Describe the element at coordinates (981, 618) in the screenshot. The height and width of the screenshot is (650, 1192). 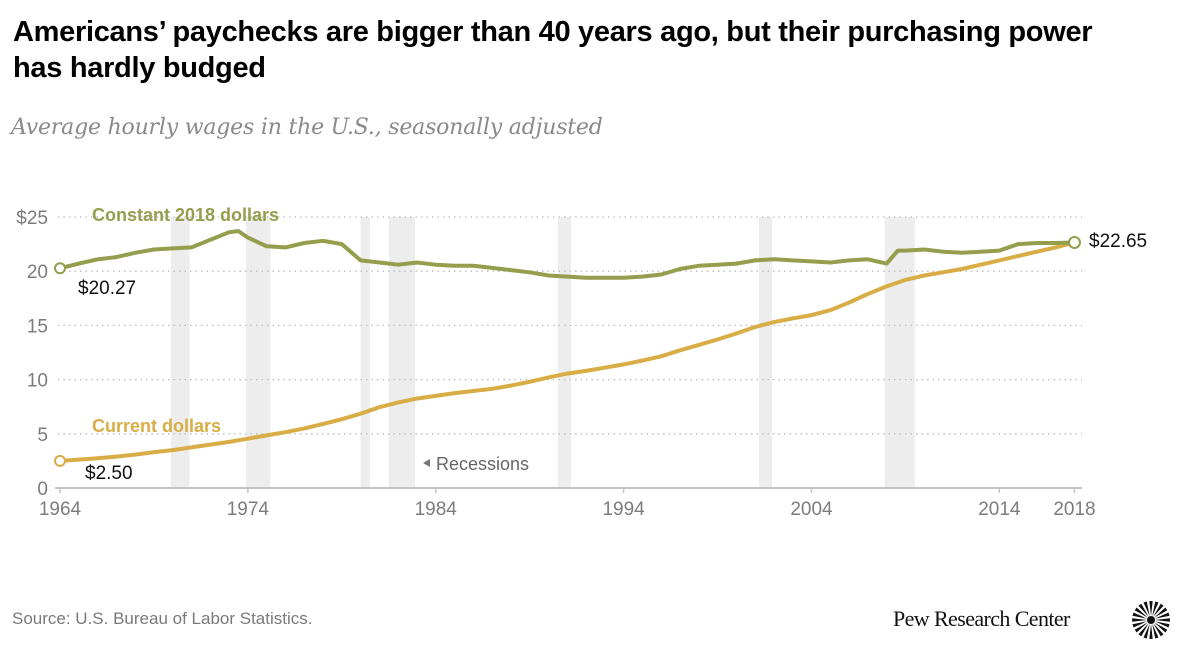
I see `brand-name: Pew Research Center` at that location.